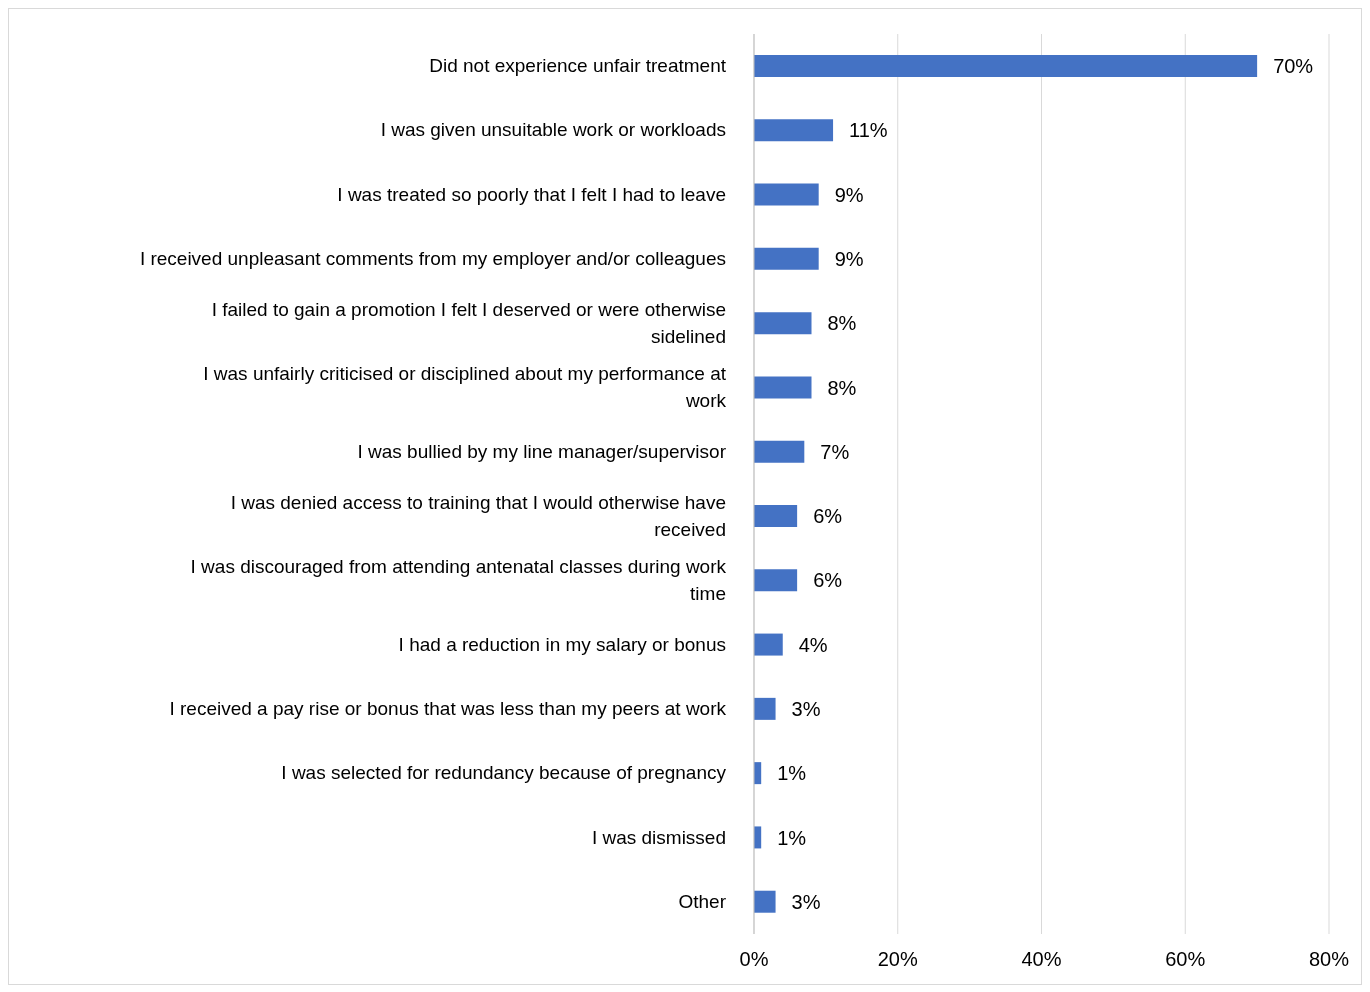  What do you see at coordinates (531, 194) in the screenshot?
I see `y-tick-label: I was treated so poorly that I felt I had to leave` at bounding box center [531, 194].